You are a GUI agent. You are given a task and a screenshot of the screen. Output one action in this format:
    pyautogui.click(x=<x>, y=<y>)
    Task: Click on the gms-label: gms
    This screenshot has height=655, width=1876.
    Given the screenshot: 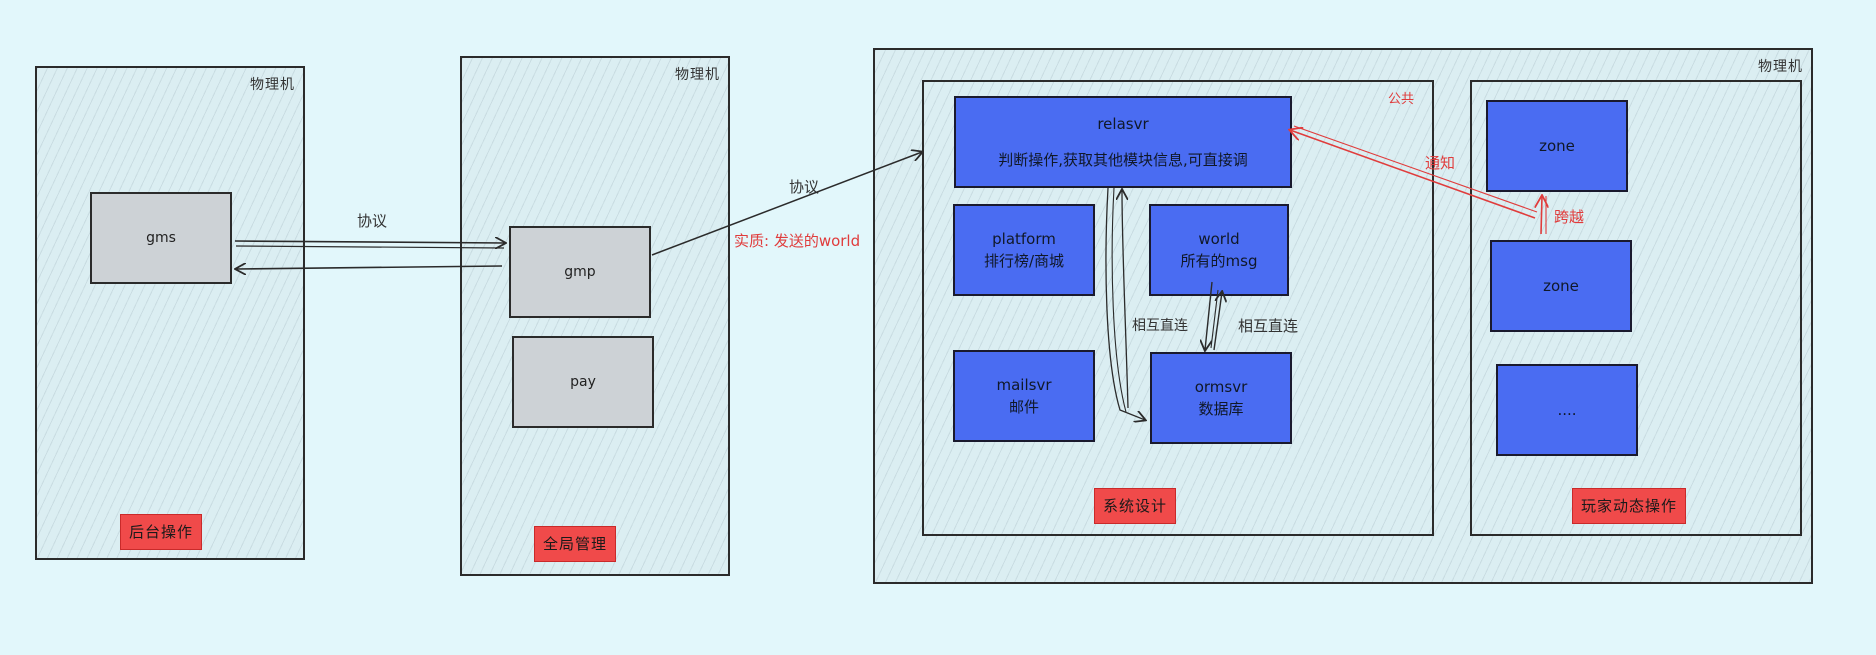 What is the action you would take?
    pyautogui.click(x=161, y=238)
    